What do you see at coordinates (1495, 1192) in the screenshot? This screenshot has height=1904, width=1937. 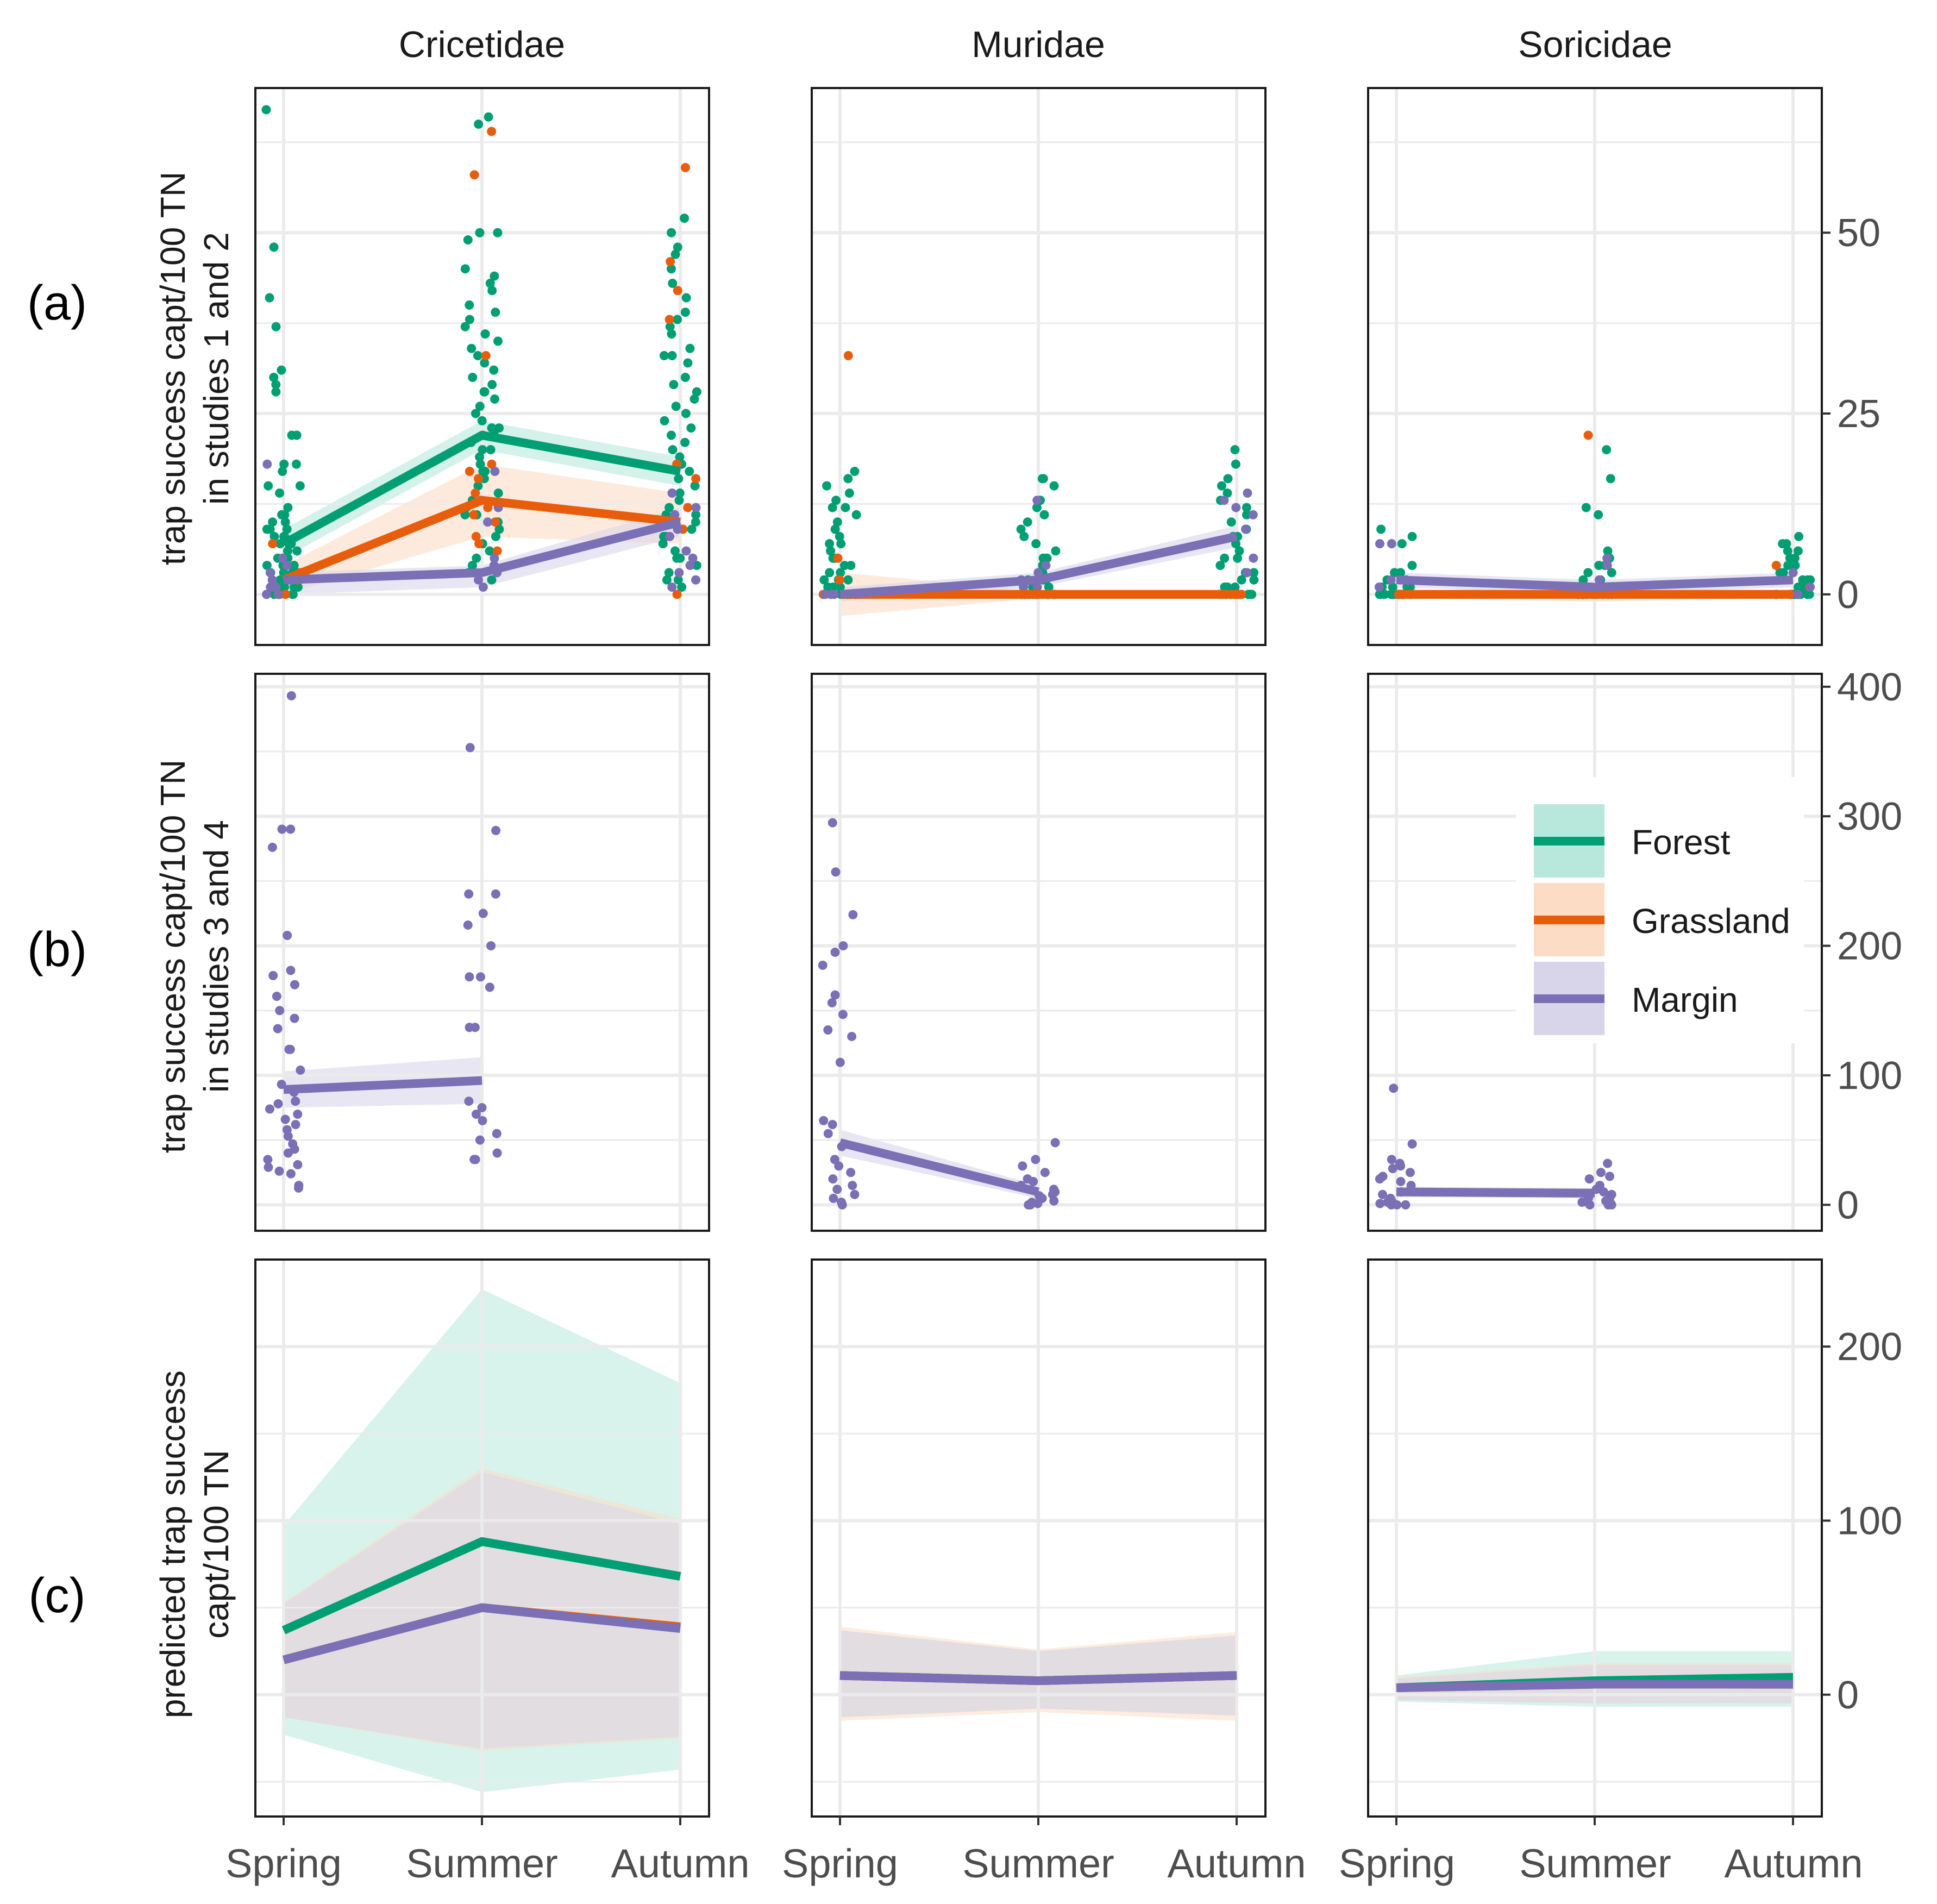 I see `row-b-soricidae-margin-fit-line` at bounding box center [1495, 1192].